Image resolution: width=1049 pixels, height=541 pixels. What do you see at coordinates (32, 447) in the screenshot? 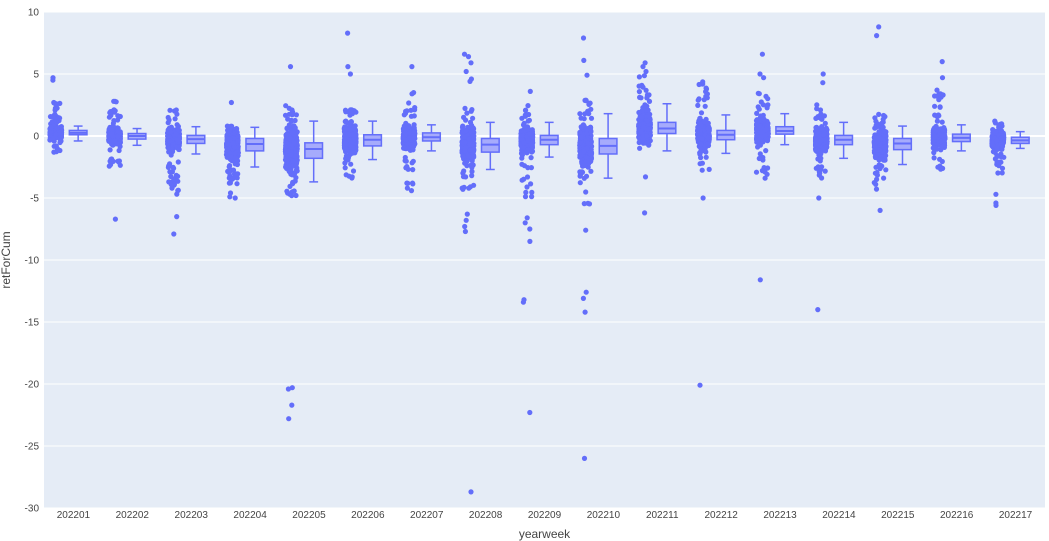
I see `y-tick-label: -25` at bounding box center [32, 447].